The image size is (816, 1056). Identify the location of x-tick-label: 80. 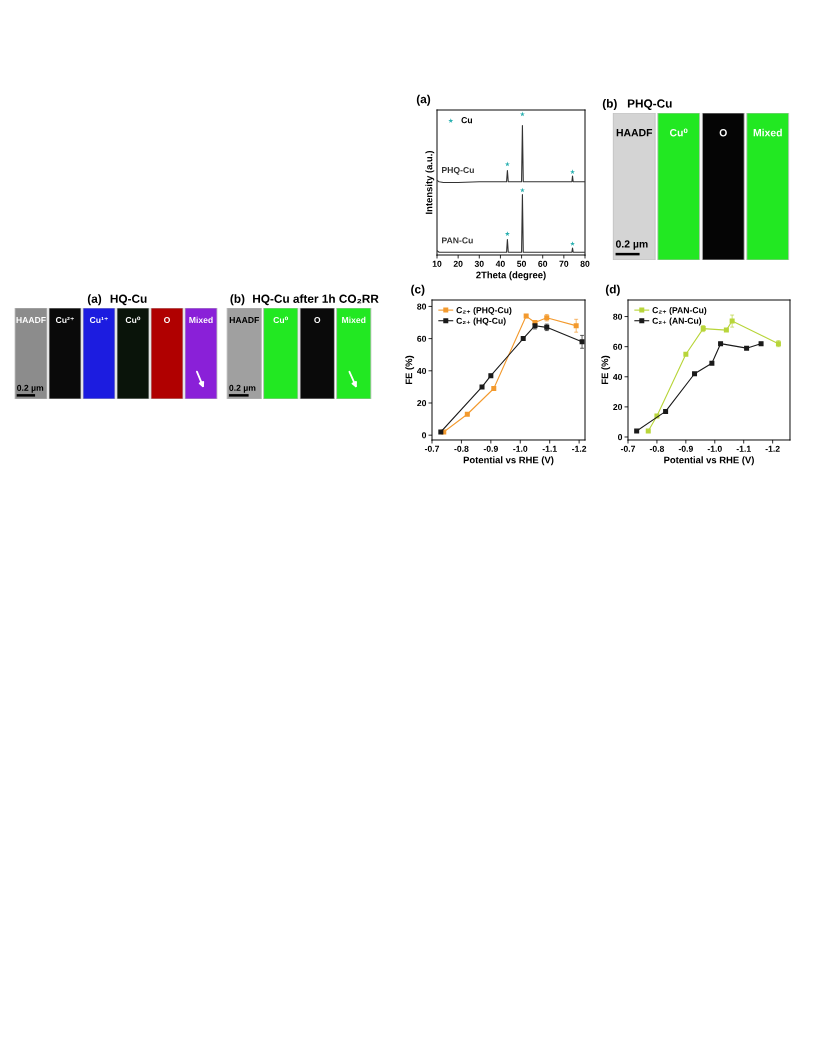
(585, 263).